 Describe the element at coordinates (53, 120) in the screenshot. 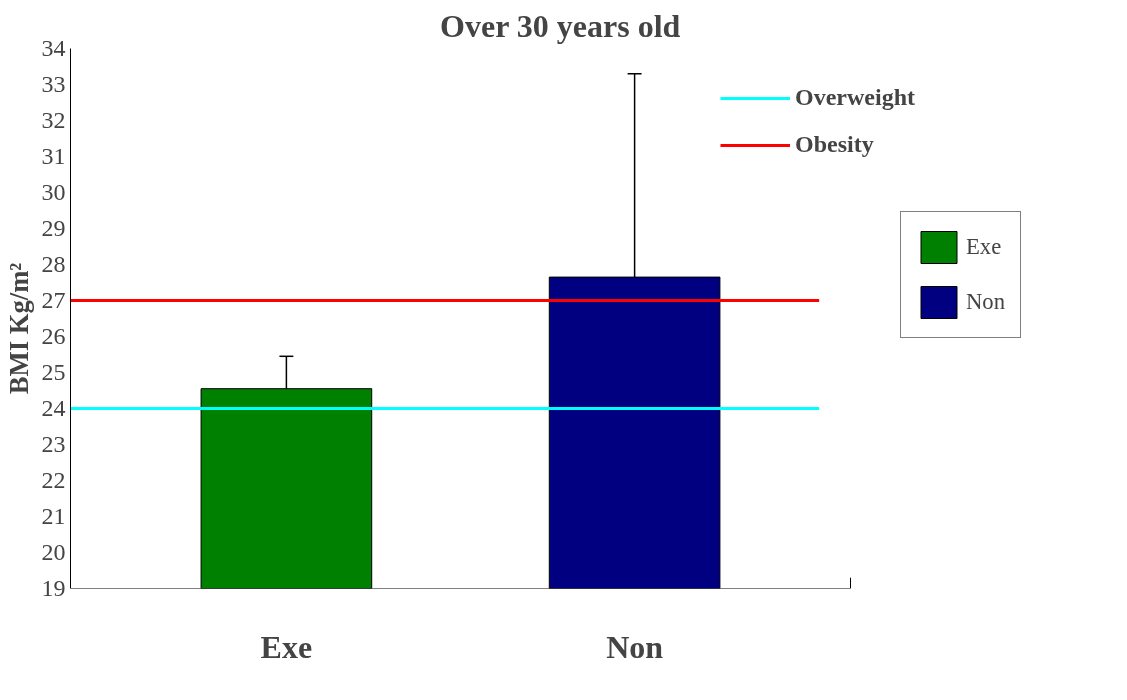

I see `y-tick-label: 32` at that location.